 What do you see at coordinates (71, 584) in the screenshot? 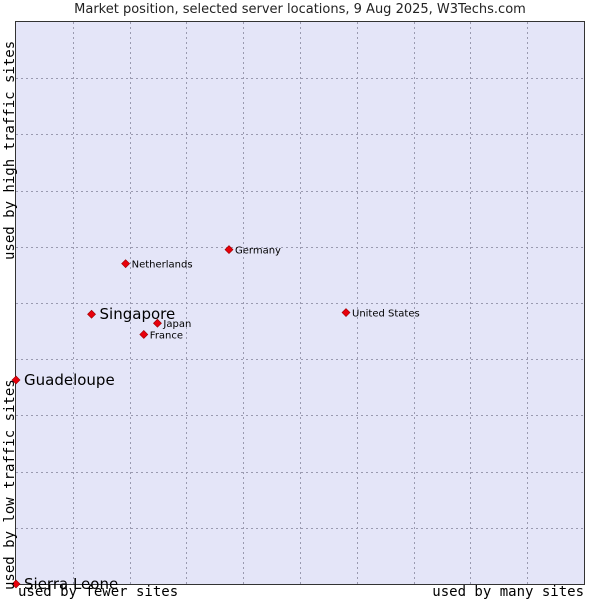
I see `data-label-sierra-leone: Sierra Leone` at bounding box center [71, 584].